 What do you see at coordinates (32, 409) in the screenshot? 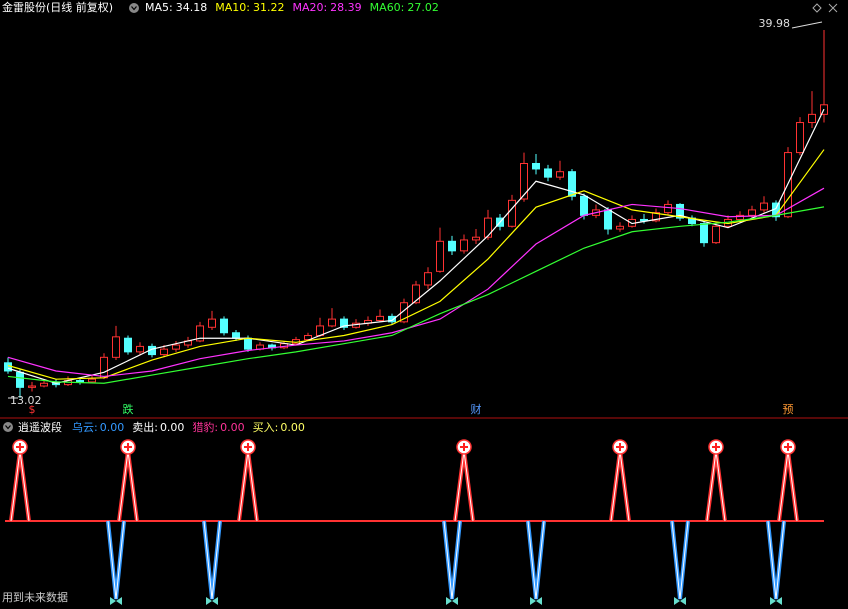
I see `event-marker: $` at bounding box center [32, 409].